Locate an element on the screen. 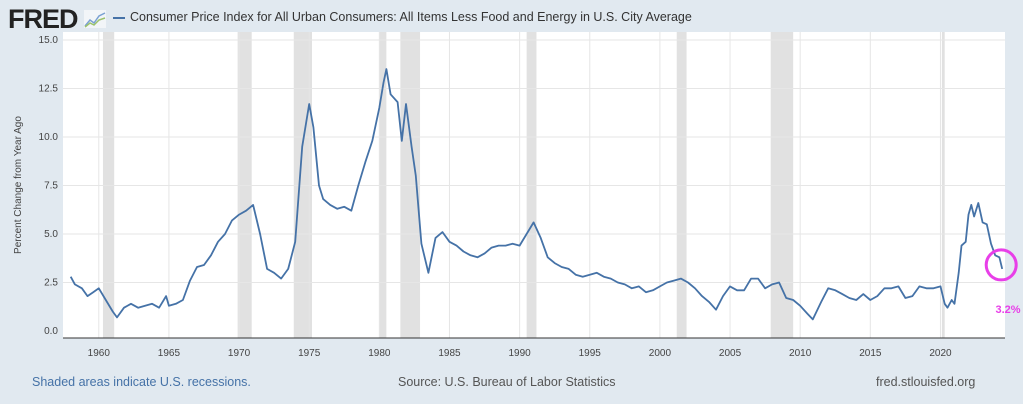  x-tick-label: 1960 is located at coordinates (99, 353).